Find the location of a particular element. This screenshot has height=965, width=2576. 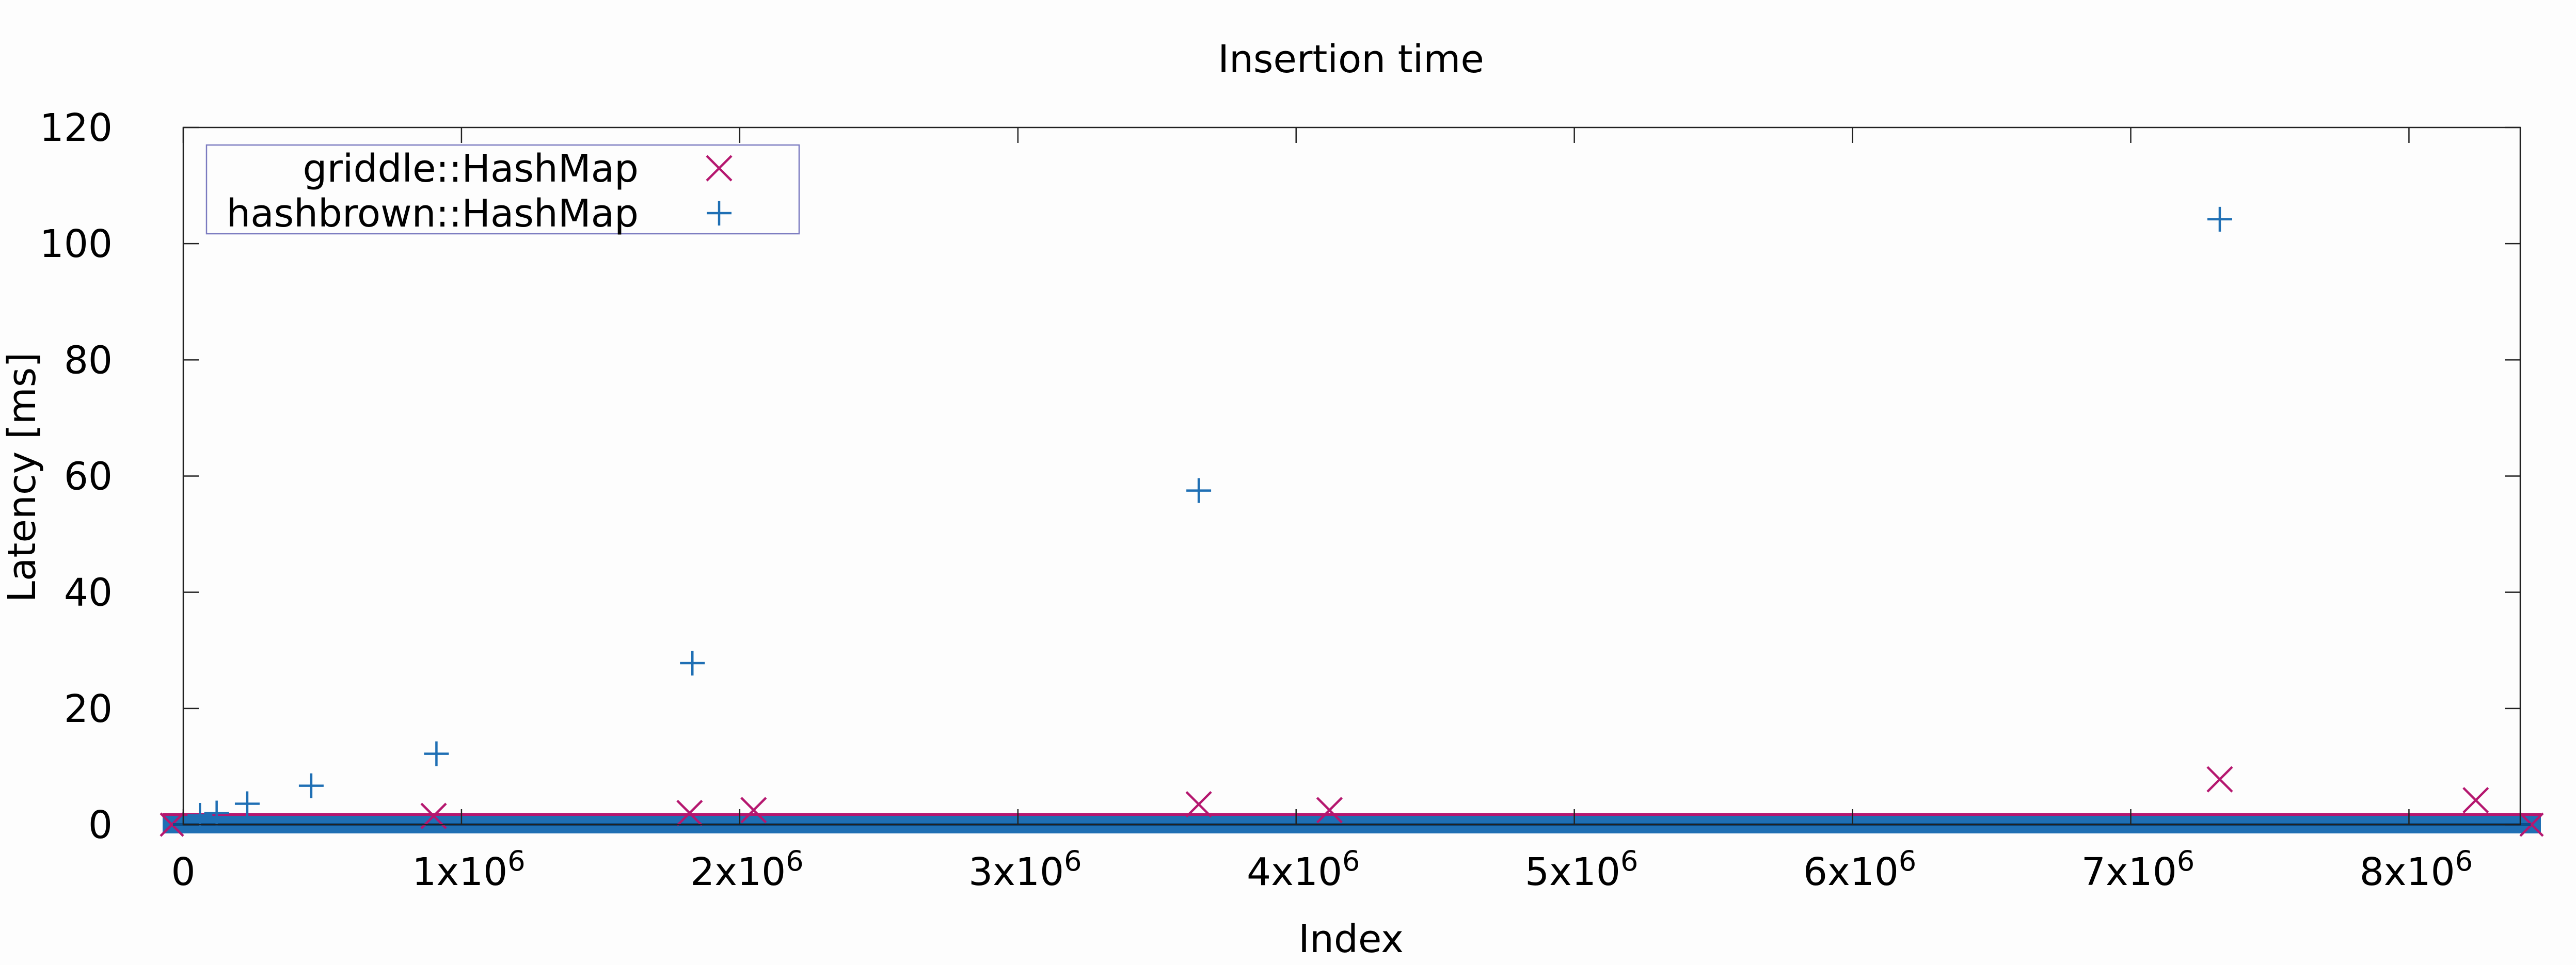

y-tick-label: 100 is located at coordinates (76, 244).